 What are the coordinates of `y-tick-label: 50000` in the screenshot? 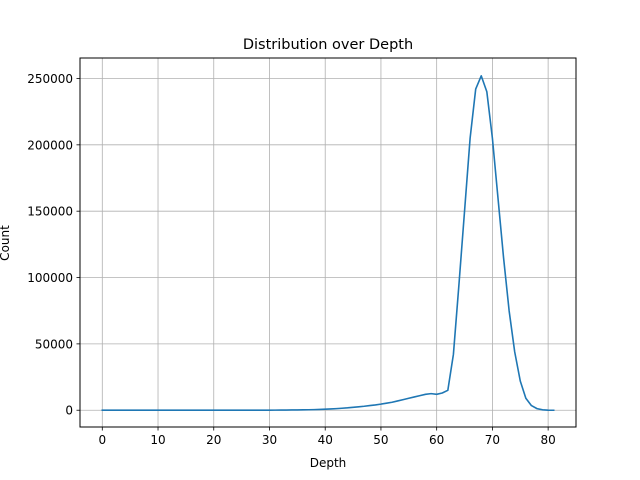 It's located at (54, 344).